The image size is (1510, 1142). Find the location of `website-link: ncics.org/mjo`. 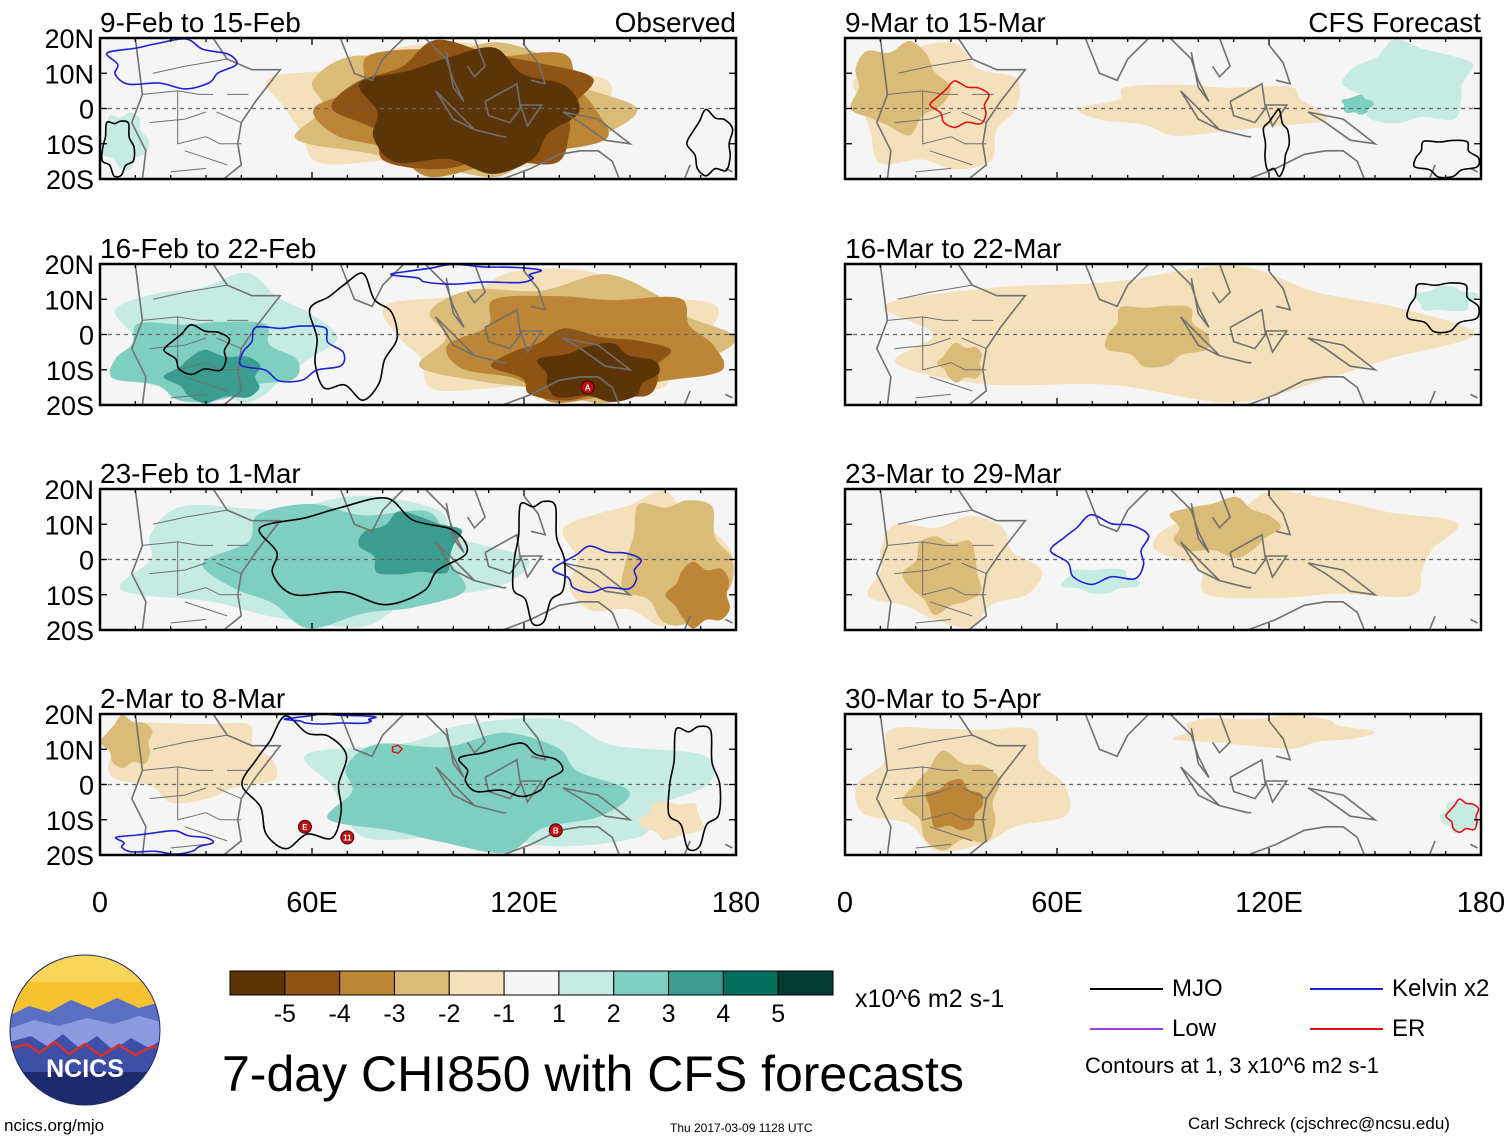

website-link: ncics.org/mjo is located at coordinates (54, 1125).